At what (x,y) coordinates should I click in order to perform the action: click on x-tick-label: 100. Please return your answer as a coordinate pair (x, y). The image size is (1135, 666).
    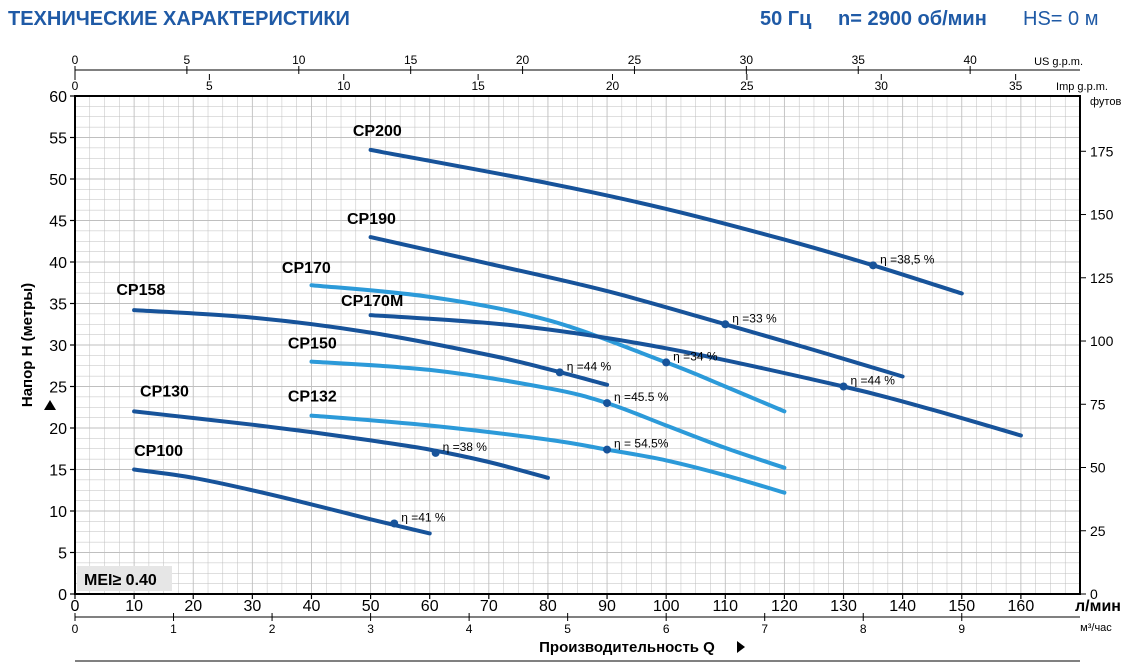
    Looking at the image, I should click on (666, 606).